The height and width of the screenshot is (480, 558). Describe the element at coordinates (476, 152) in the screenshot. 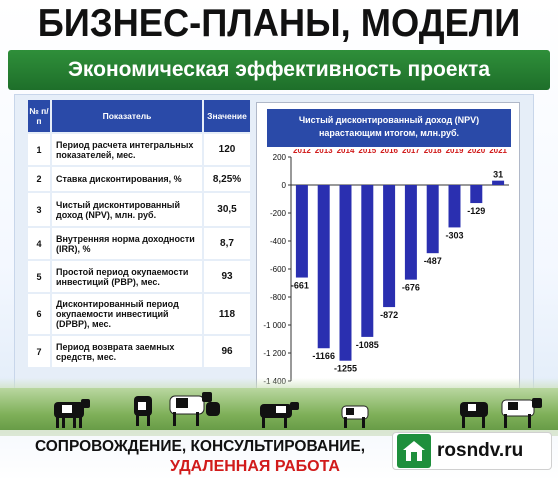

I see `x-tick-label: 2020` at that location.